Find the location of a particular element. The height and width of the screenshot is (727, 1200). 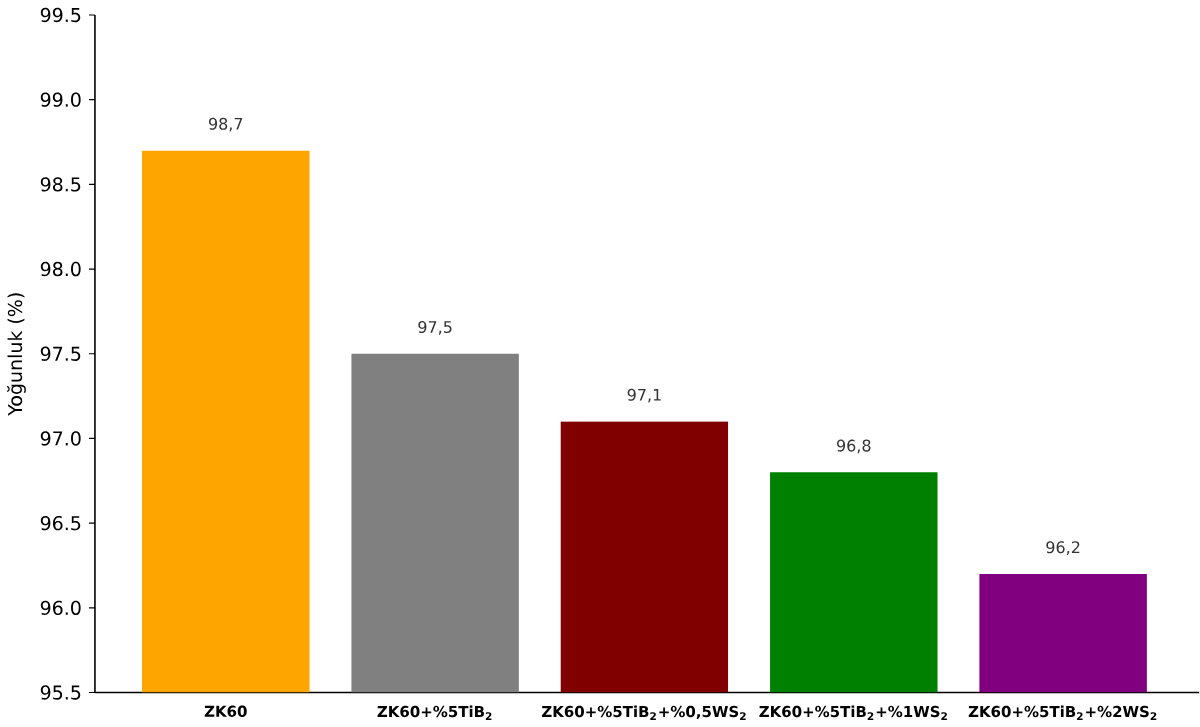

x-tick-label: ZK60+%5TiB$_{2}$+%1WS$_{2}$ is located at coordinates (853, 713).